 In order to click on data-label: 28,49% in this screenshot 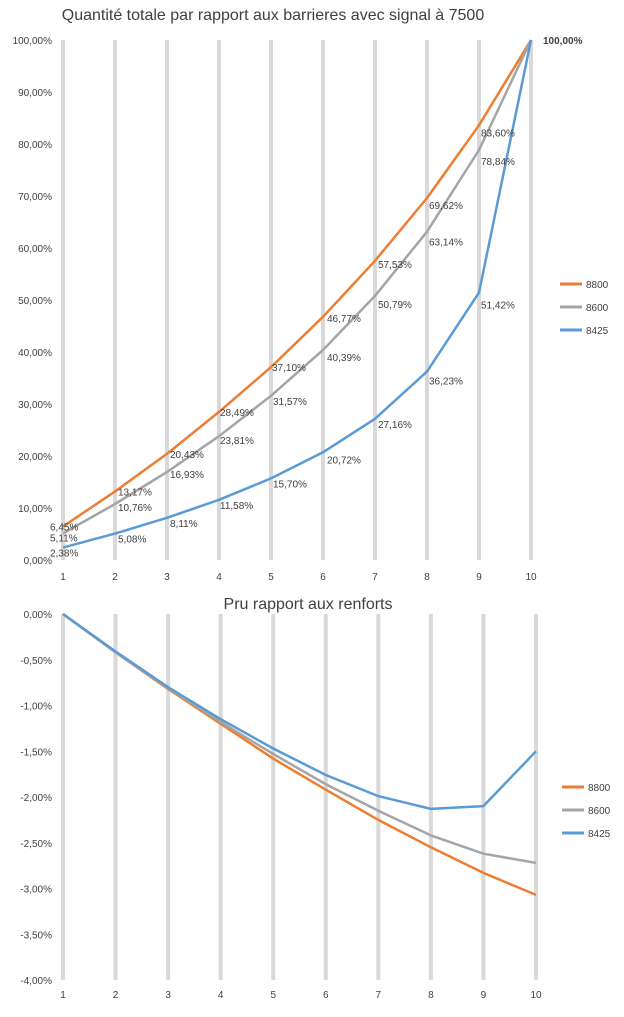, I will do `click(237, 413)`.